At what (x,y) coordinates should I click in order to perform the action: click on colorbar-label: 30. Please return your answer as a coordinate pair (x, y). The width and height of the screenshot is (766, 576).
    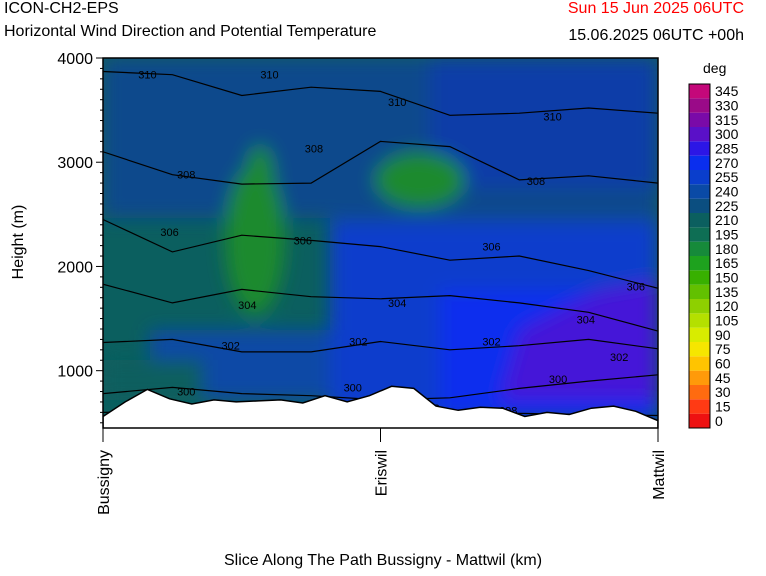
    Looking at the image, I should click on (723, 392).